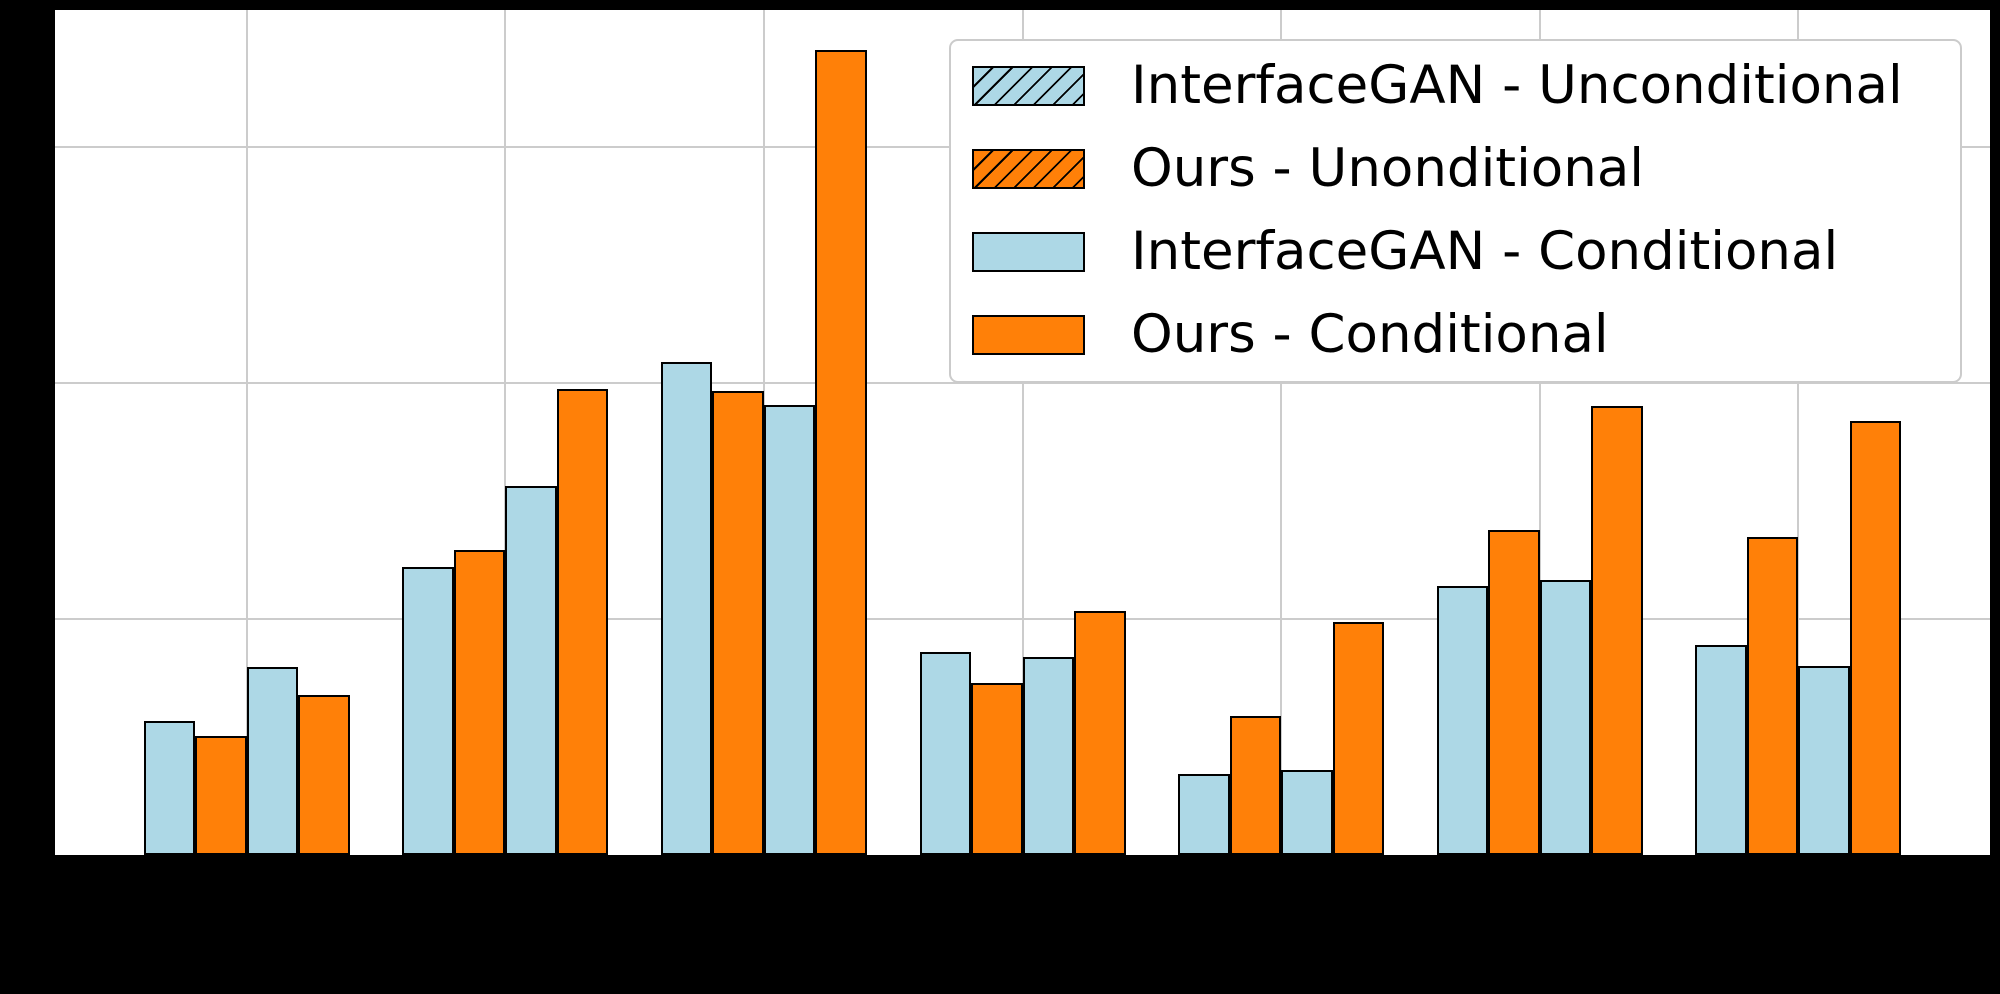  I want to click on legend-label: InterfaceGAN - Unconditional, so click(1517, 85).